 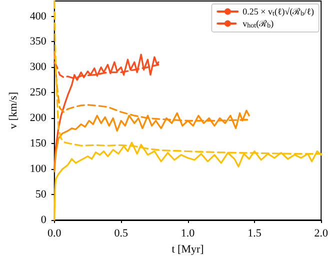 I want to click on line-series, so click(x=107, y=112).